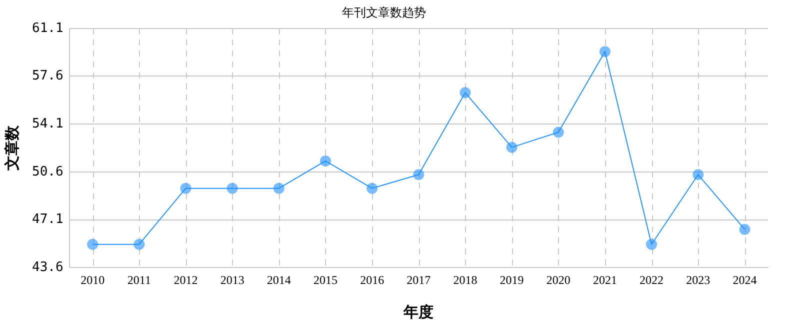 The width and height of the screenshot is (790, 330). I want to click on x-axis-title: 年度, so click(418, 311).